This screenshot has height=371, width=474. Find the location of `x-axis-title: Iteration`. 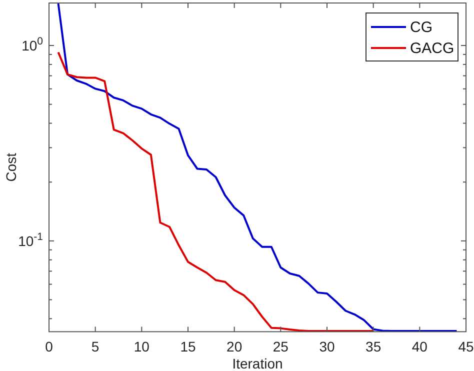

x-axis-title: Iteration is located at coordinates (257, 363).